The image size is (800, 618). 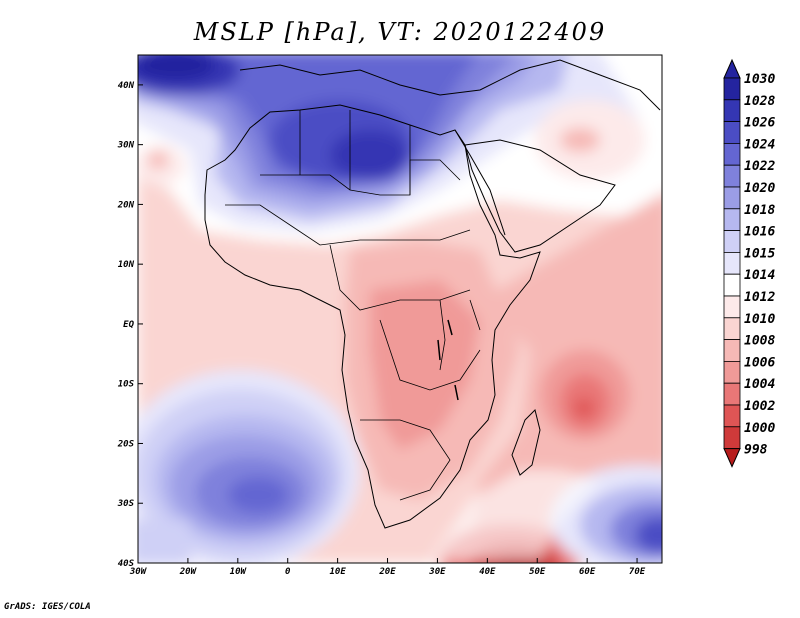 What do you see at coordinates (337, 572) in the screenshot?
I see `x-tick-label: 10E` at bounding box center [337, 572].